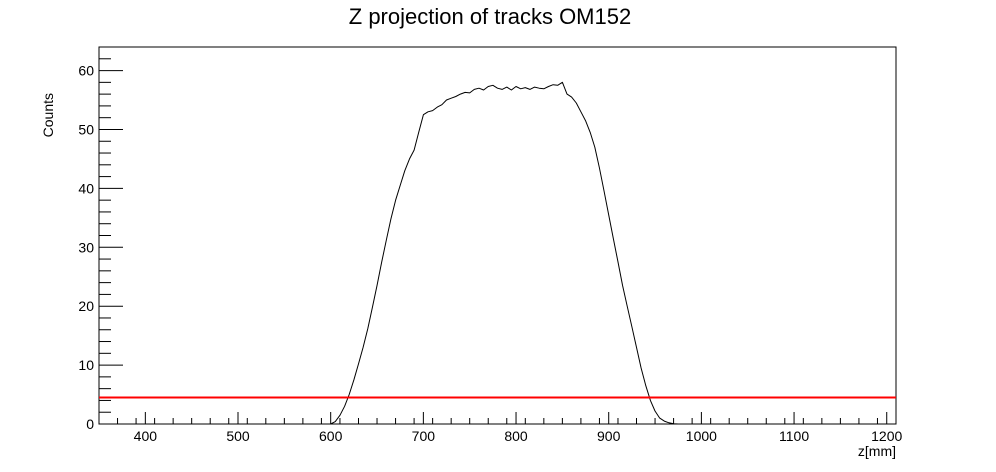 The height and width of the screenshot is (472, 996). I want to click on y-tick-label: 50, so click(86, 129).